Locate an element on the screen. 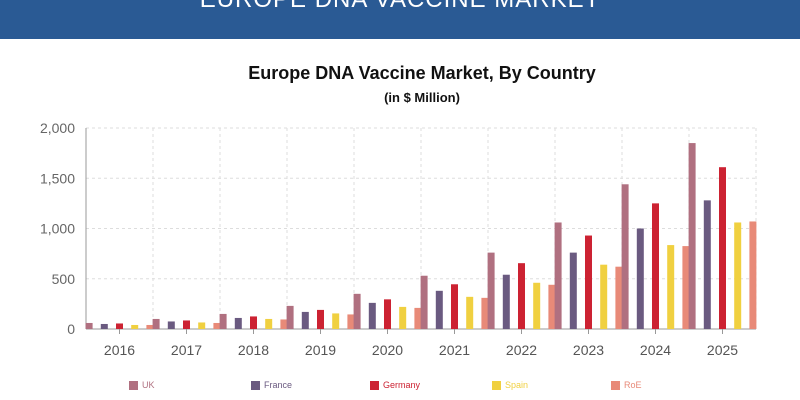  bar-uk-2016 is located at coordinates (89, 325).